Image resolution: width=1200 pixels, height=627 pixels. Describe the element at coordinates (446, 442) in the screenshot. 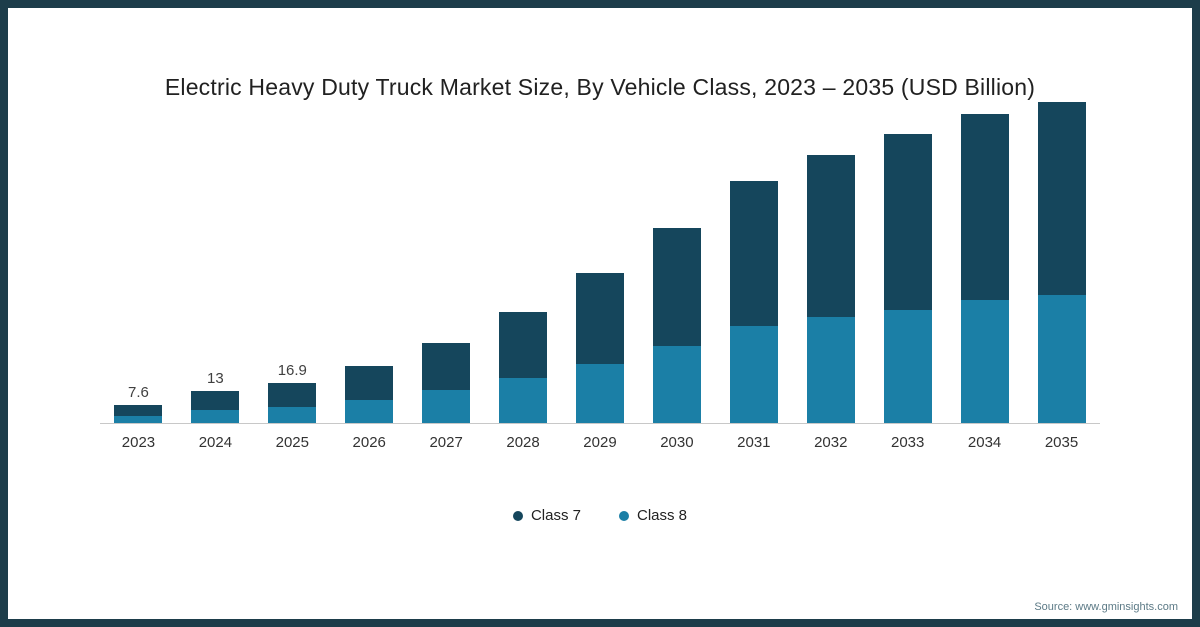

I see `x-axis-label: 2027` at that location.